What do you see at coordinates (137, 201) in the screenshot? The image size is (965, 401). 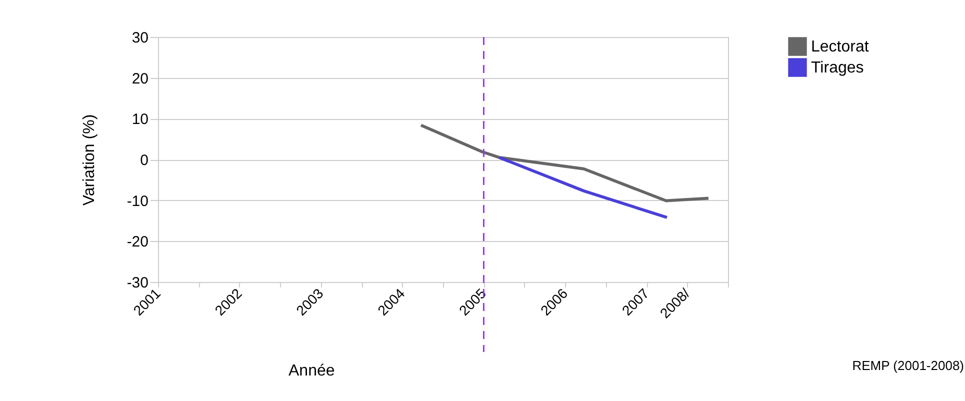 I see `y-tick-label: -10` at bounding box center [137, 201].